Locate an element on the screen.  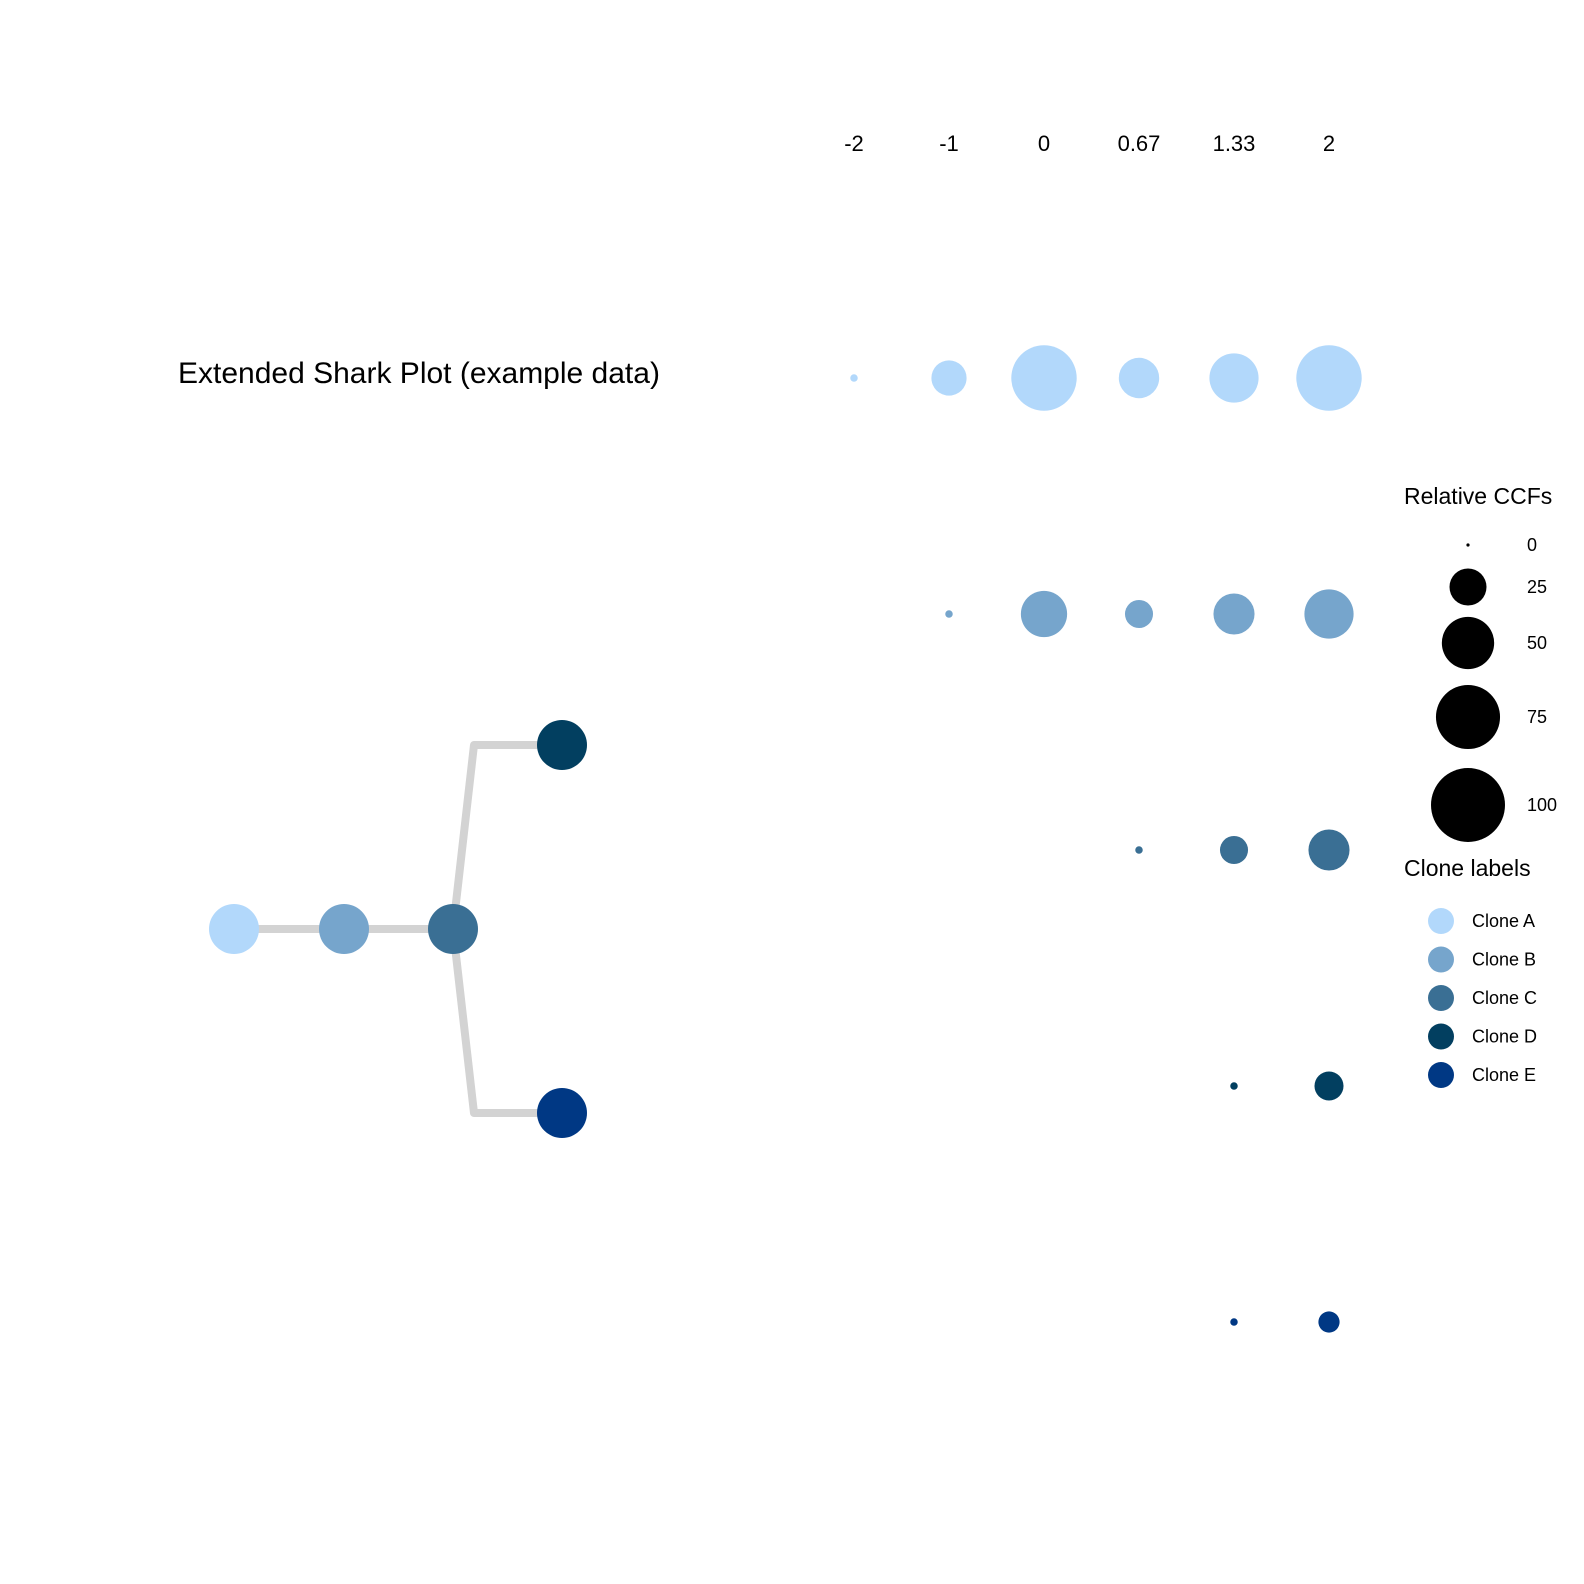
color-legend-key-clone-c is located at coordinates (1441, 998).